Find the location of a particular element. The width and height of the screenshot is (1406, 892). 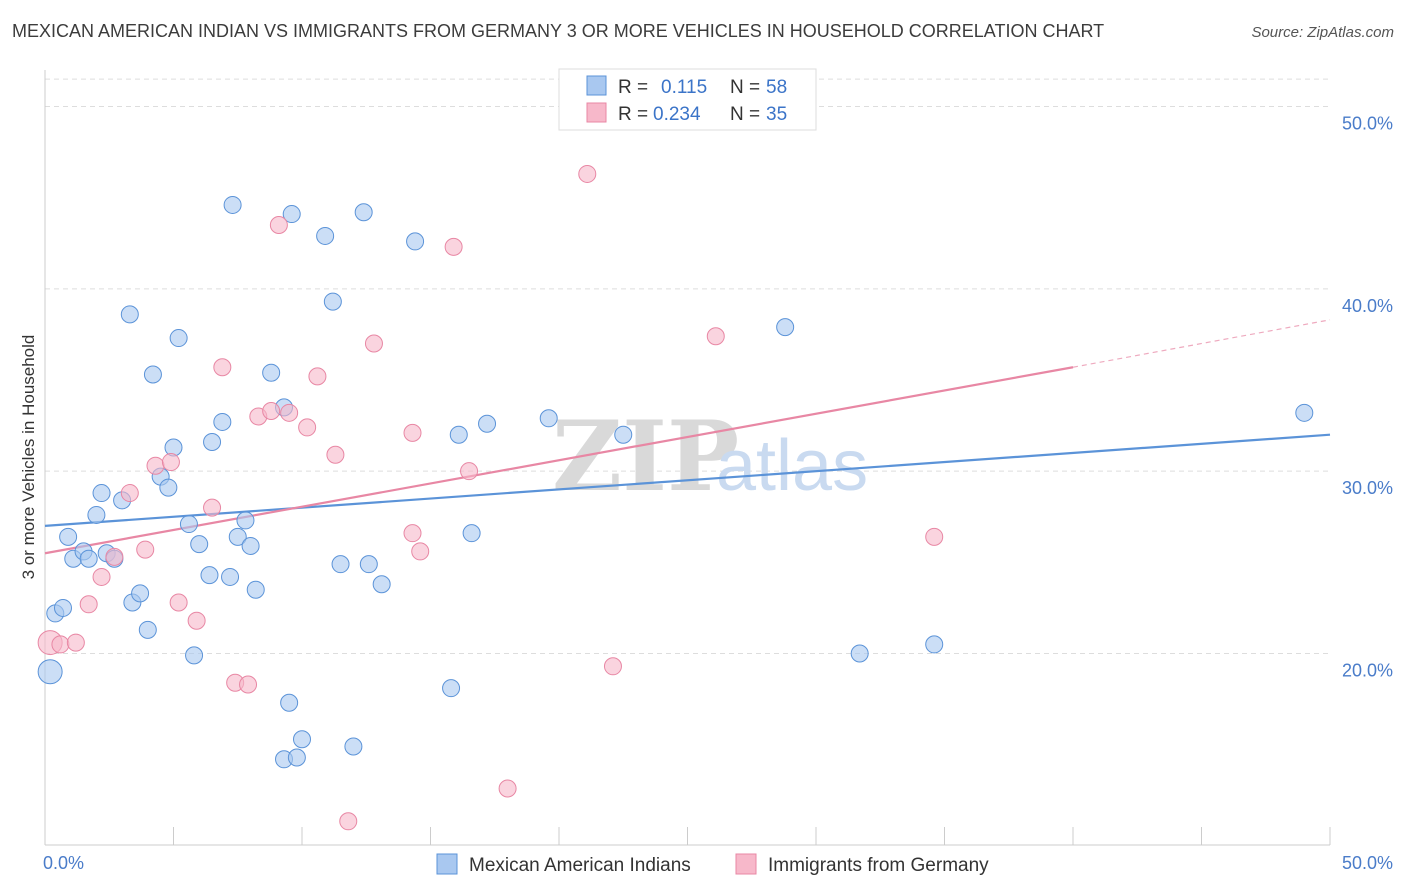

stats-r-value-2: 0.234 is located at coordinates (677, 114).